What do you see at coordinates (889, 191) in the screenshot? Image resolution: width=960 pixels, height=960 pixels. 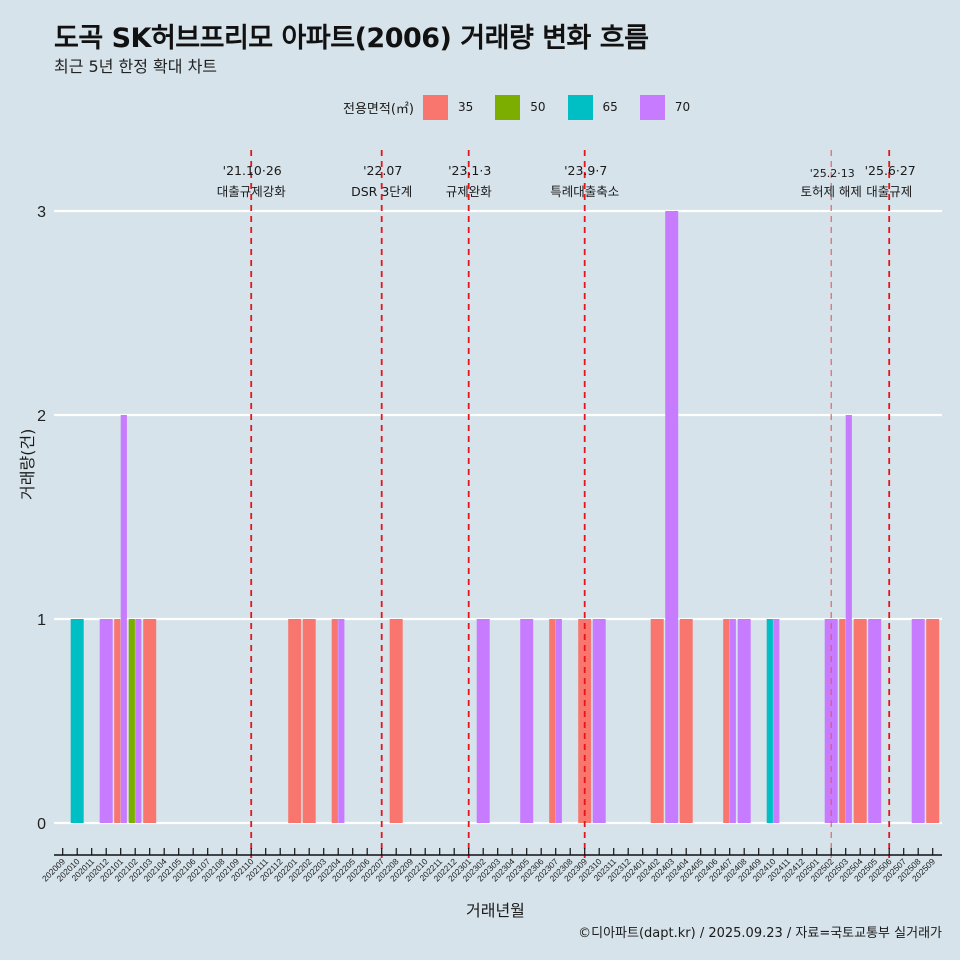 I see `event-name-label: 대출규제` at bounding box center [889, 191].